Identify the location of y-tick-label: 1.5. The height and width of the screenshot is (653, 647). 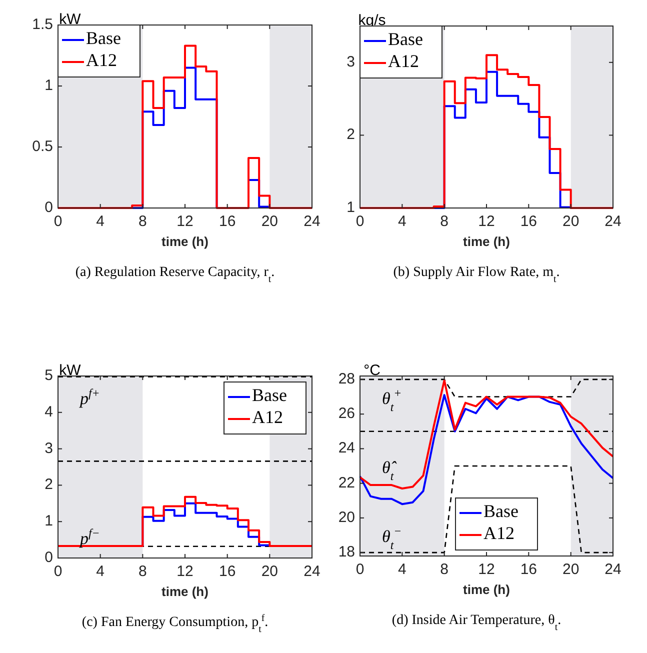
(42, 24).